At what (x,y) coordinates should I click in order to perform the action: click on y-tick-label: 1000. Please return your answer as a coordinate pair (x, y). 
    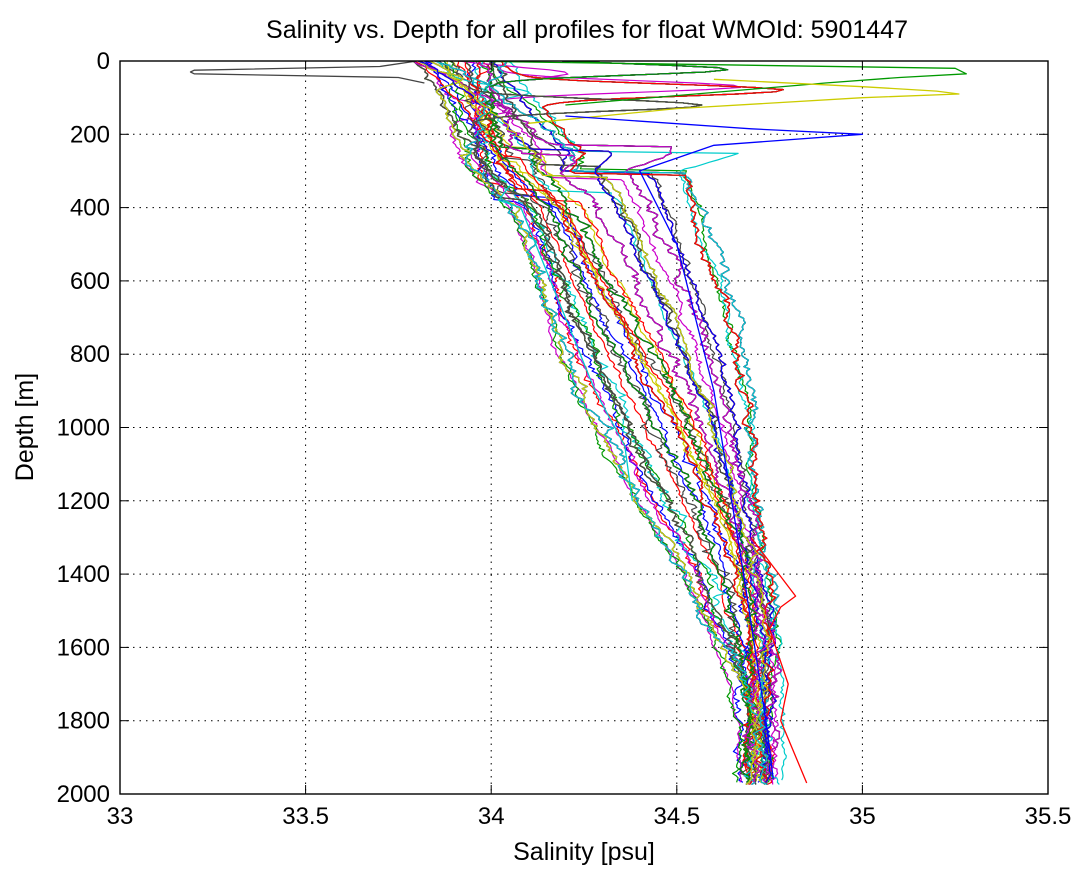
    Looking at the image, I should click on (83, 428).